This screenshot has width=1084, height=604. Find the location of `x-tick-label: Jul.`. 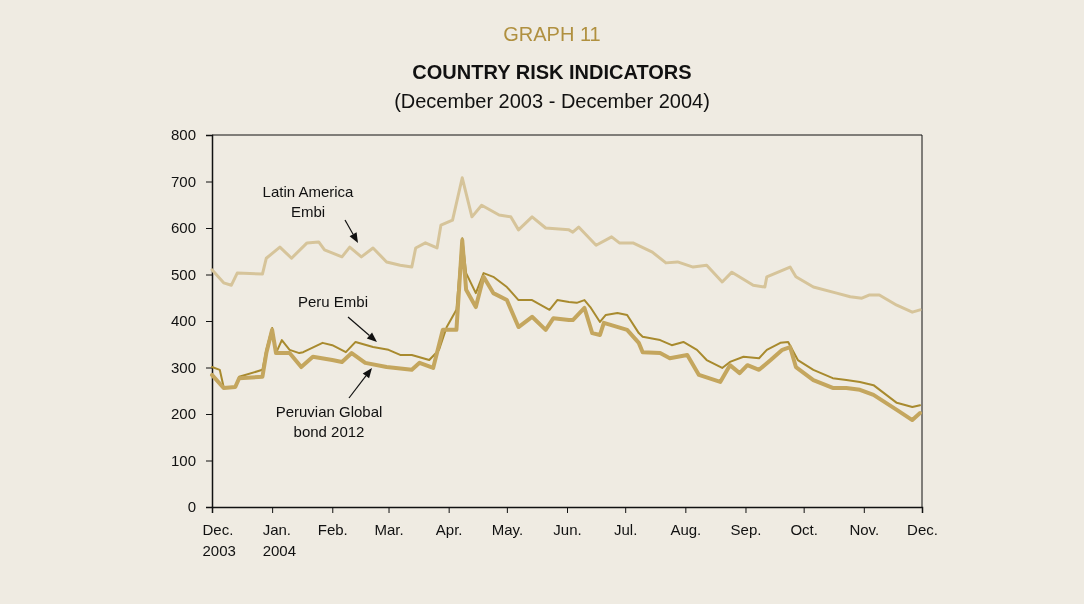

x-tick-label: Jul. is located at coordinates (626, 529).